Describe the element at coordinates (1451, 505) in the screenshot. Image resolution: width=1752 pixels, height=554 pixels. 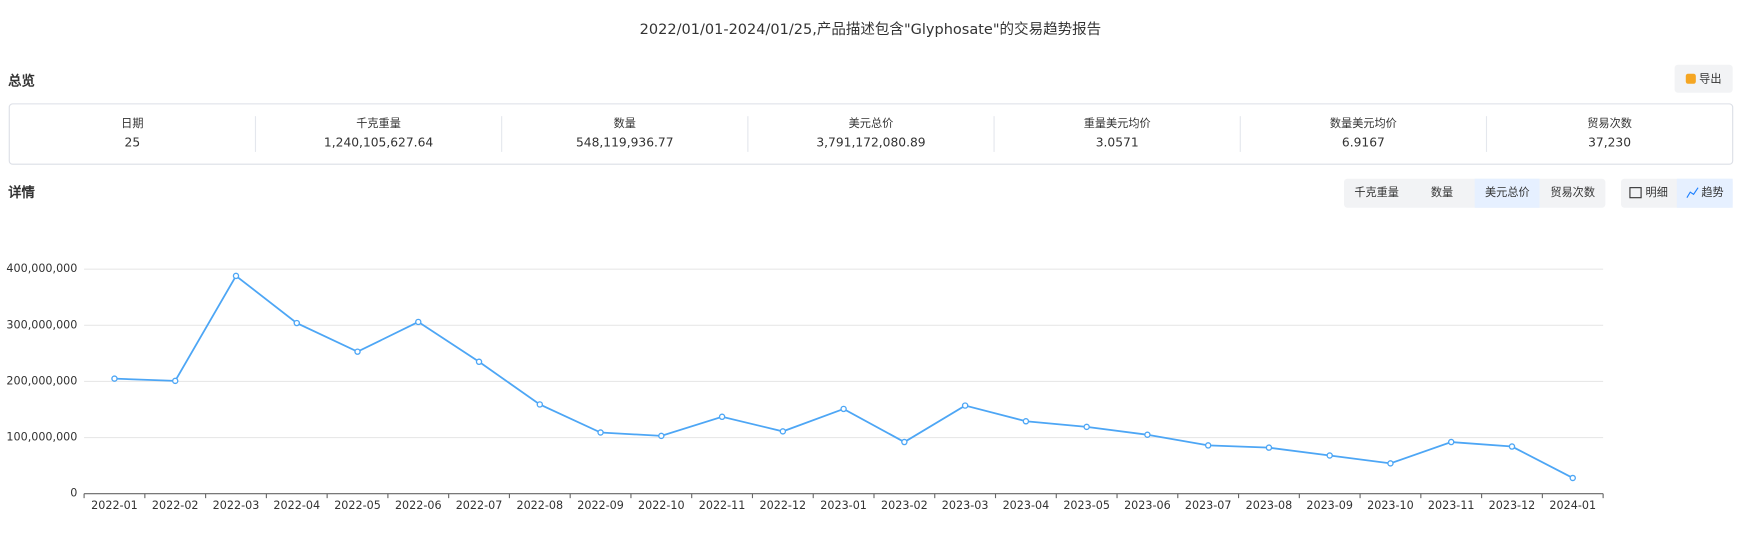
I see `x-tick-label: 2023-11` at that location.